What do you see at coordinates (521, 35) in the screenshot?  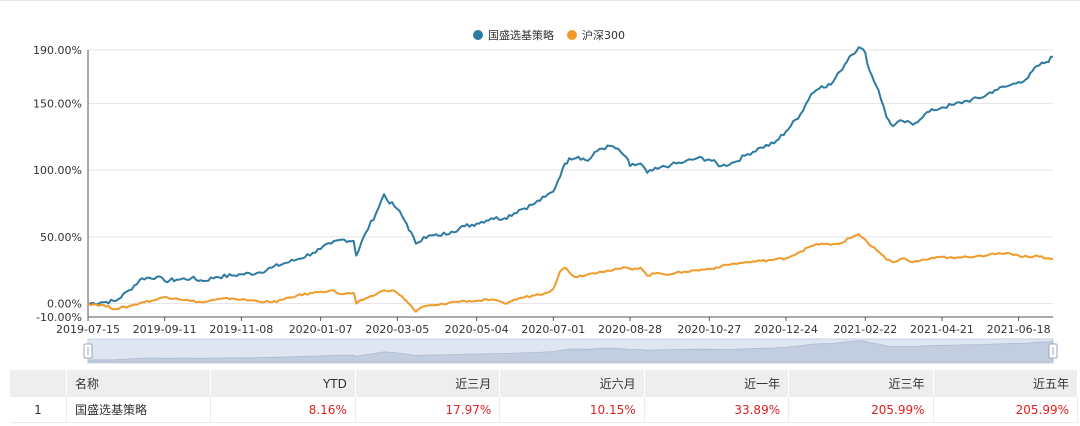 I see `legend-label-1: 国盛选基策略` at bounding box center [521, 35].